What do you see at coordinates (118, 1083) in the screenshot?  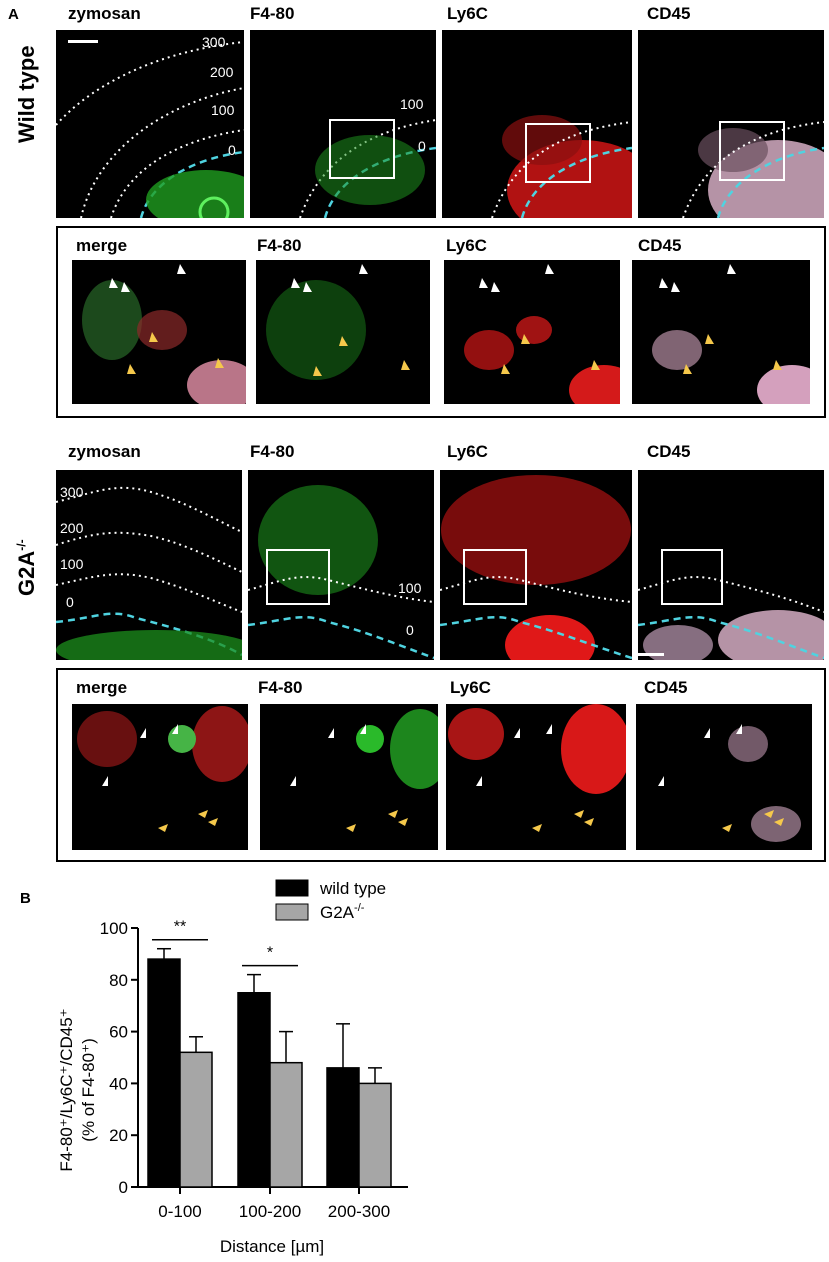 I see `y-tick-label: 40` at bounding box center [118, 1083].